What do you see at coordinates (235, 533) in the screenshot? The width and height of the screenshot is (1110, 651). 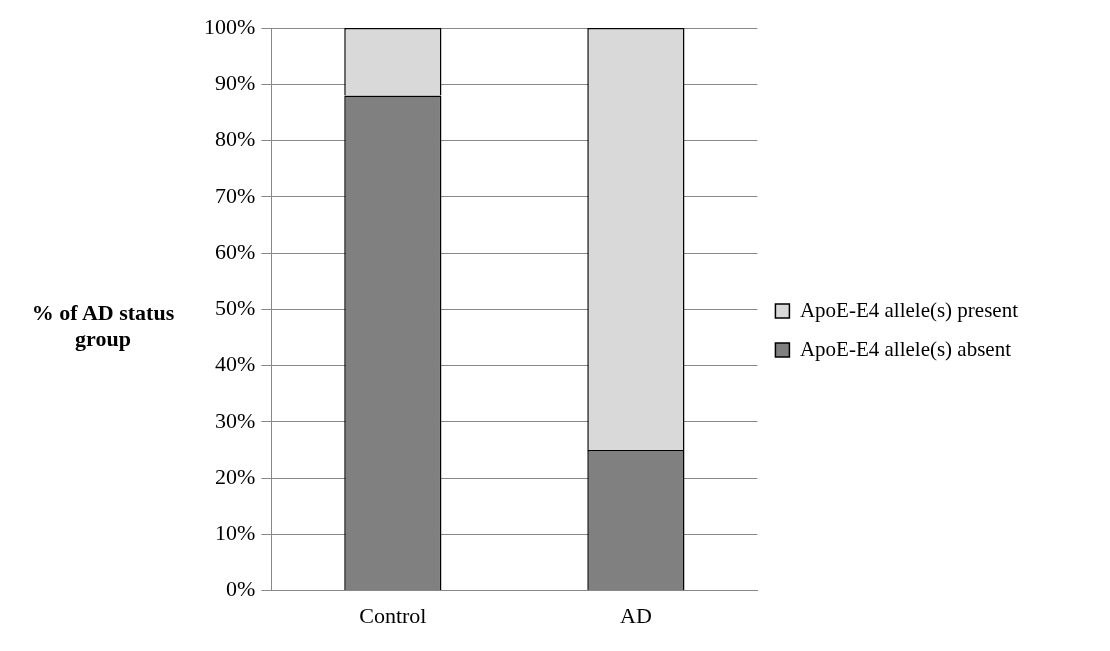 I see `y-tick-label: 10%` at bounding box center [235, 533].